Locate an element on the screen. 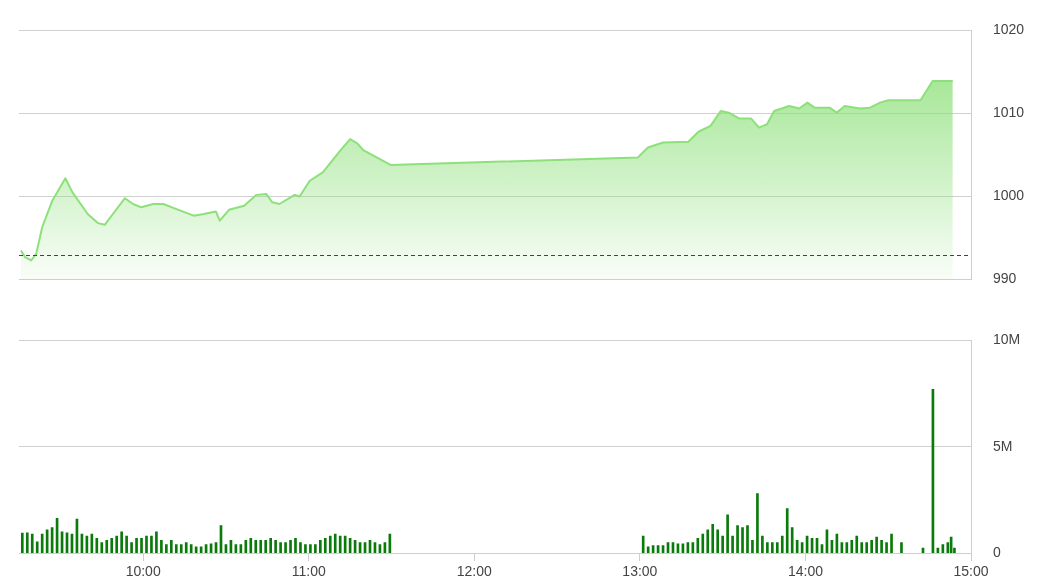  x-tick-label: 13:00 is located at coordinates (640, 571).